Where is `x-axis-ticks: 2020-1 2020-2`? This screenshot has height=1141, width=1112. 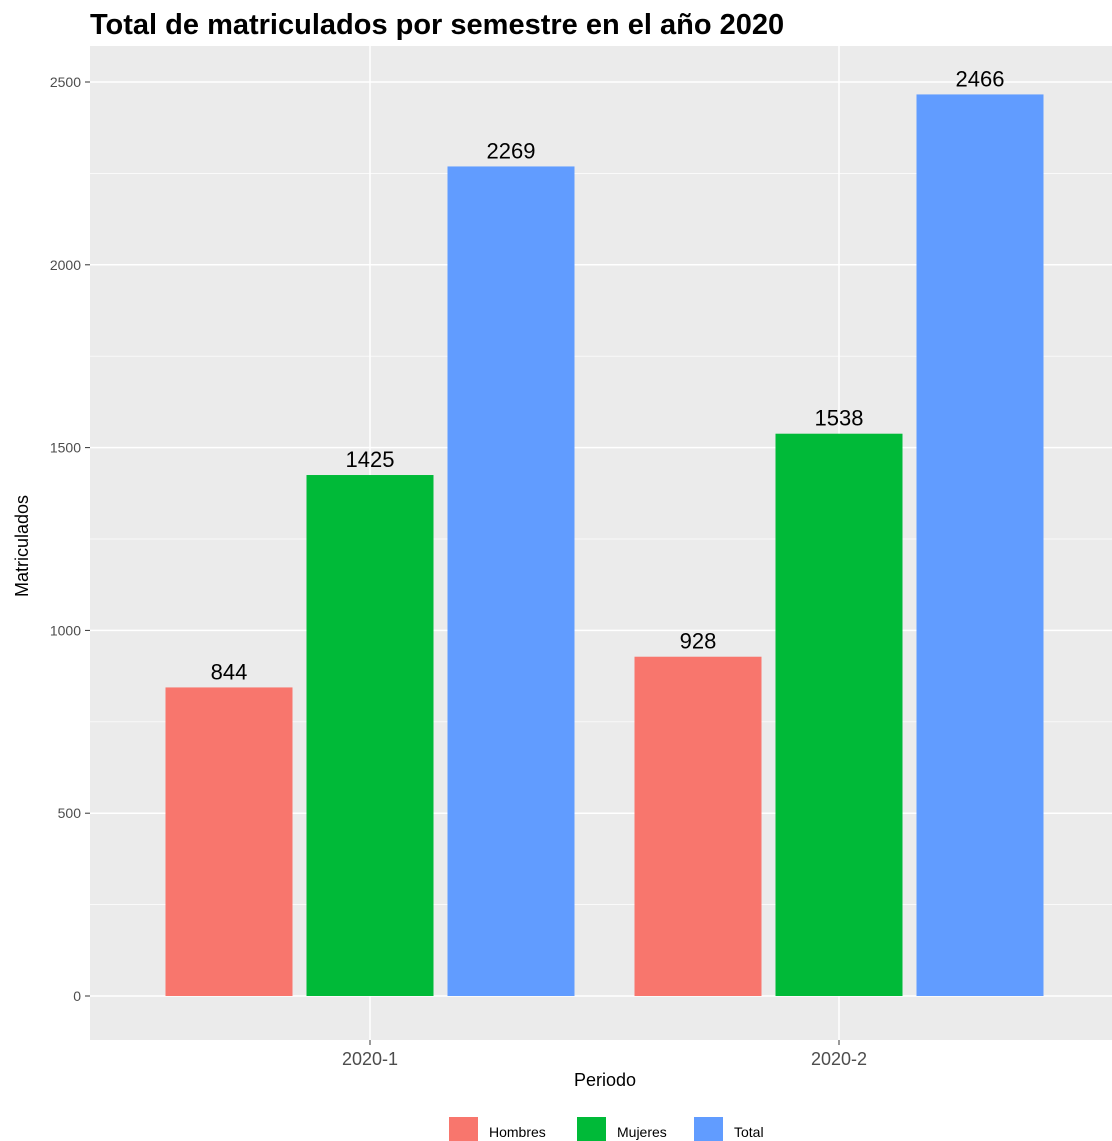
x-axis-ticks: 2020-1 2020-2 is located at coordinates (604, 1054).